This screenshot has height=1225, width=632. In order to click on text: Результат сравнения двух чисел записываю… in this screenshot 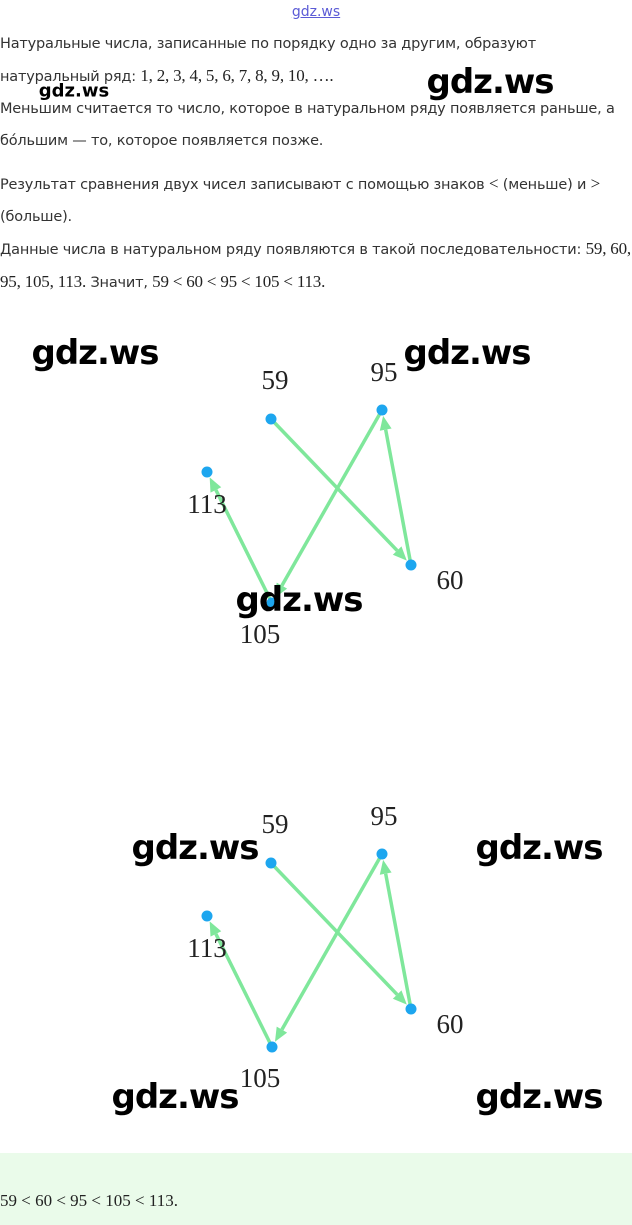, I will do `click(244, 185)`.